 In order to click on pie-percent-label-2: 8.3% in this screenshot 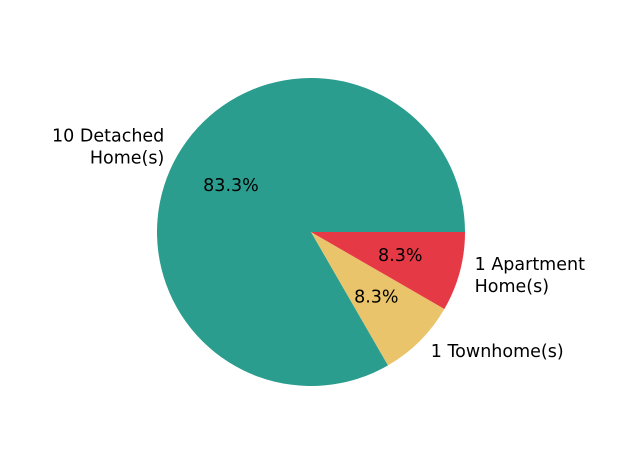, I will do `click(400, 256)`.